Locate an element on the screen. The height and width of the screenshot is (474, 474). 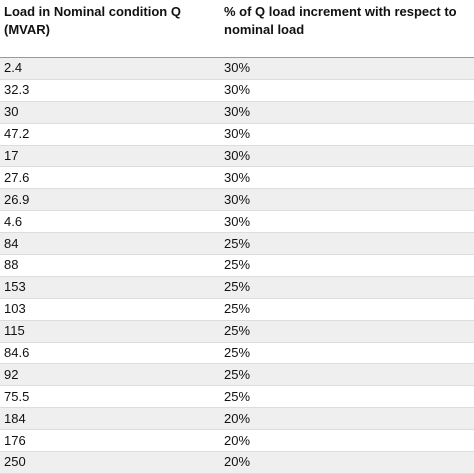
table-cell: 88 is located at coordinates (110, 265).